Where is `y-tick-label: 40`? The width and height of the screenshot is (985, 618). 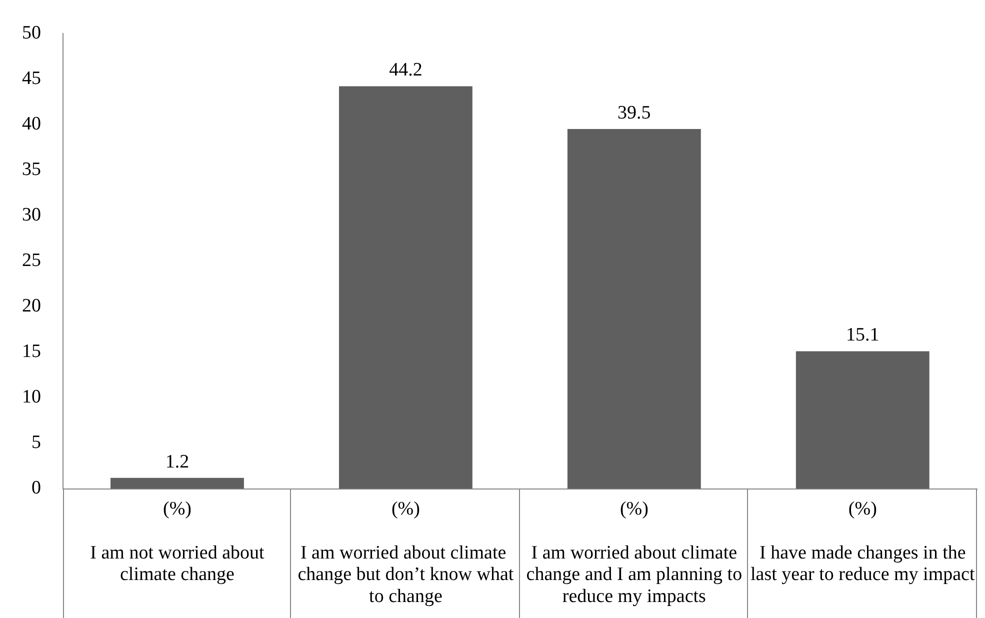 y-tick-label: 40 is located at coordinates (31, 123).